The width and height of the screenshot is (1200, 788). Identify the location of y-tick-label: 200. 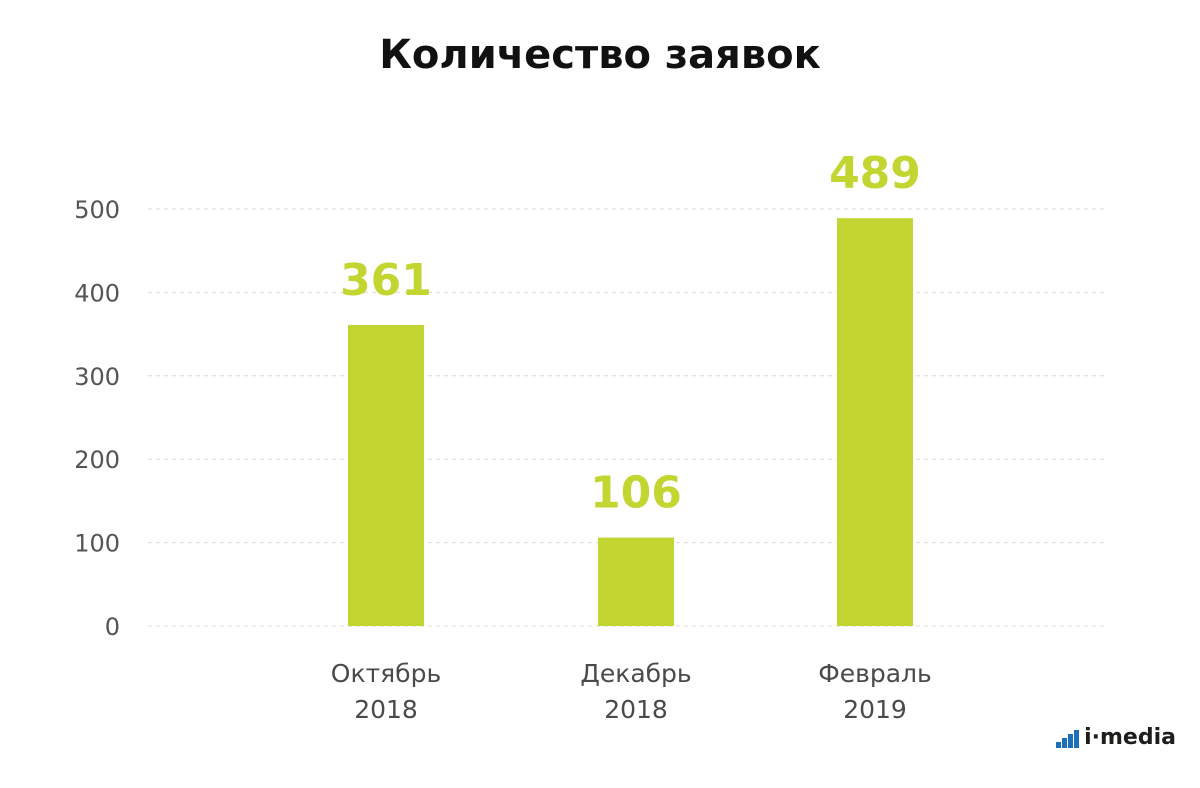
(97, 460).